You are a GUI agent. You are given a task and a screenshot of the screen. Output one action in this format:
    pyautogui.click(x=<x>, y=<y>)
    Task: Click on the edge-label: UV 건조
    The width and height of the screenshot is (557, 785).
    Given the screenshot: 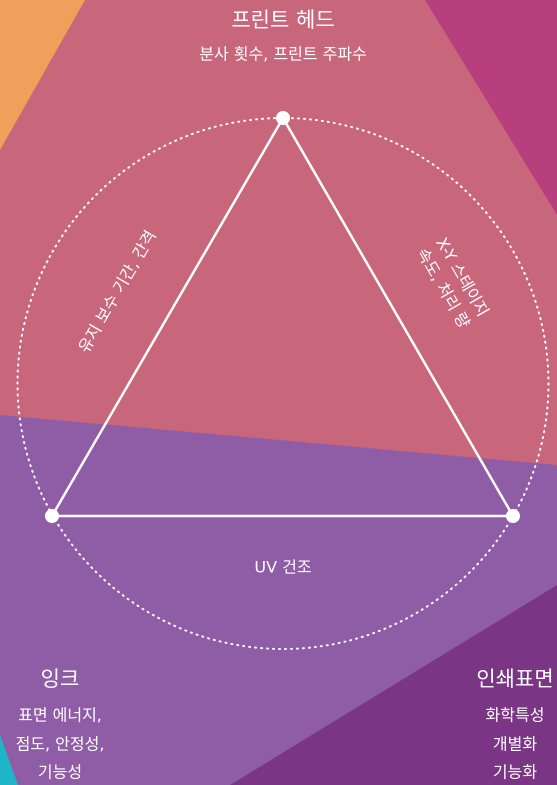 What is the action you would take?
    pyautogui.click(x=282, y=567)
    